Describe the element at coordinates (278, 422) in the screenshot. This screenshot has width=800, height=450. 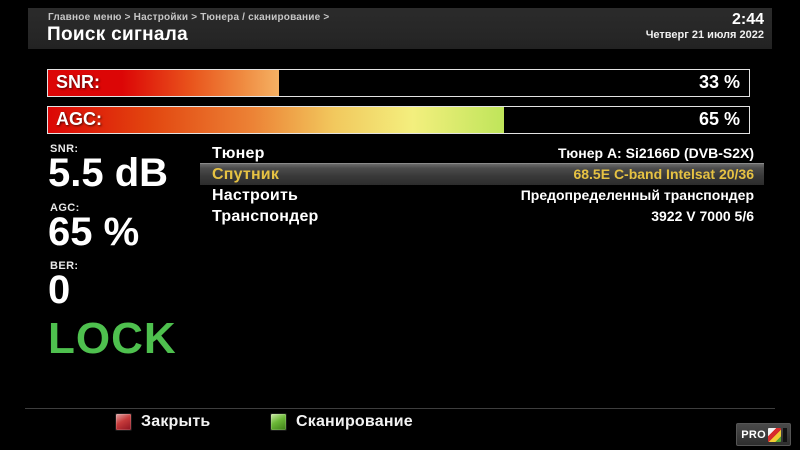
I see `green-key-icon` at that location.